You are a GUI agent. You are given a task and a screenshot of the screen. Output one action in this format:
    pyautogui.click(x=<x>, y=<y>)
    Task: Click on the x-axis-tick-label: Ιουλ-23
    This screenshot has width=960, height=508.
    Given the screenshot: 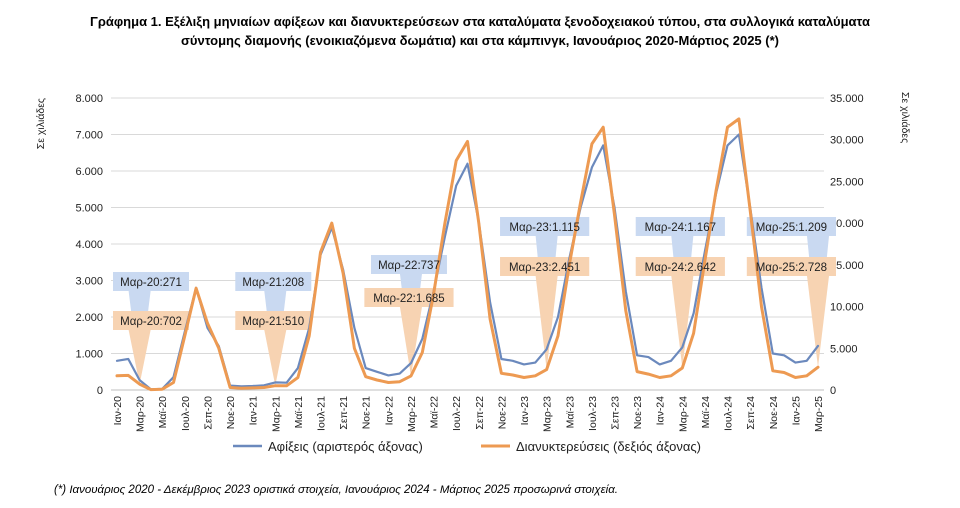 What is the action you would take?
    pyautogui.click(x=593, y=413)
    